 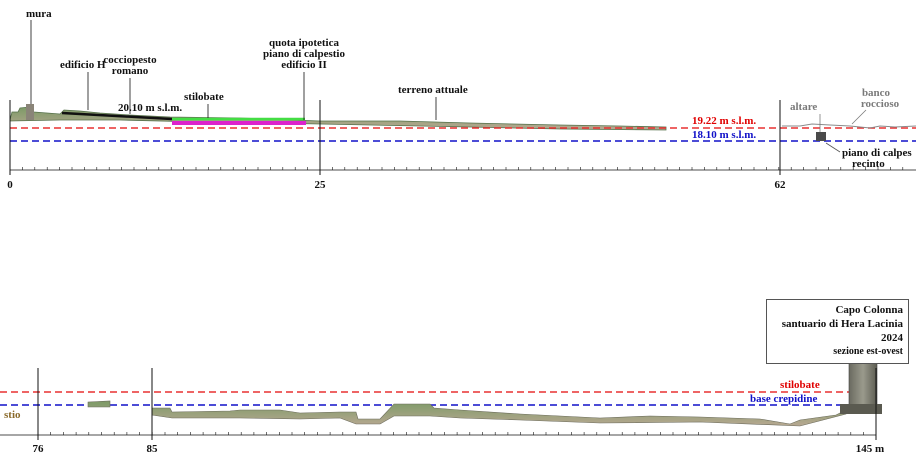 I want to click on tick-label-62: 62, so click(x=781, y=185).